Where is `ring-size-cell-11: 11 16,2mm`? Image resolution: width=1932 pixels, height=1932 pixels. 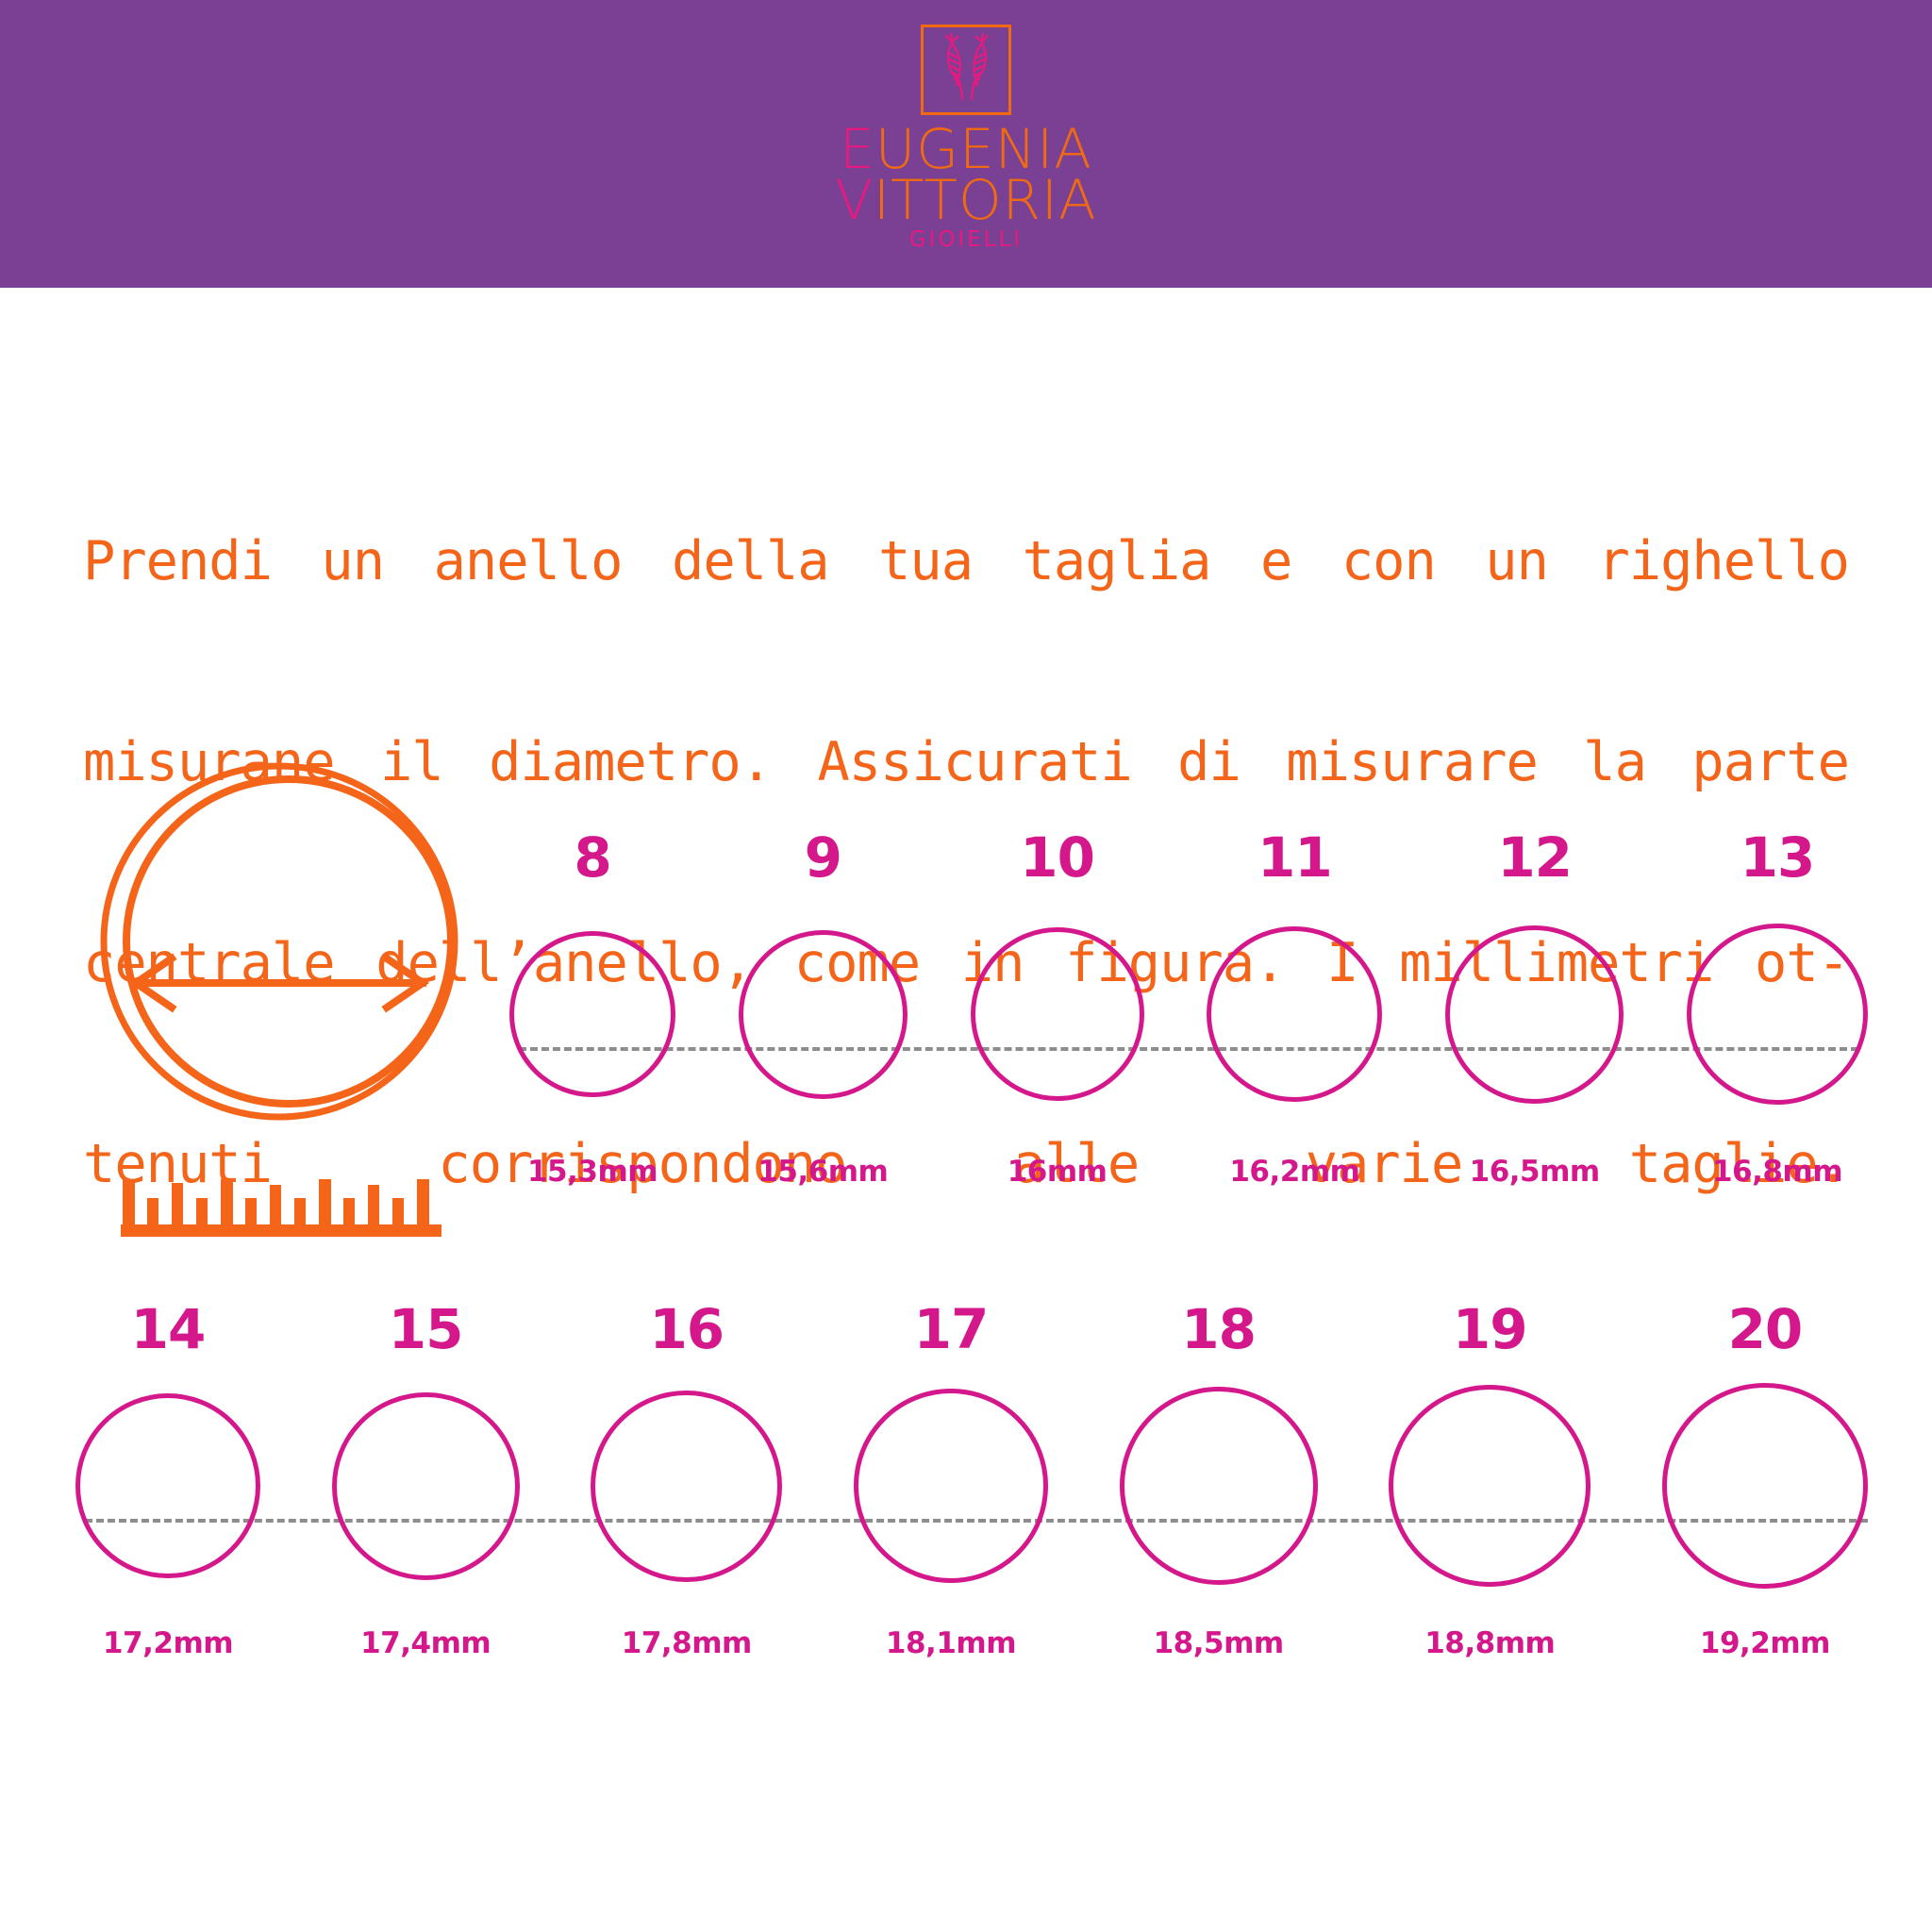
ring-size-cell-11: 11 16,2mm is located at coordinates (1295, 1007).